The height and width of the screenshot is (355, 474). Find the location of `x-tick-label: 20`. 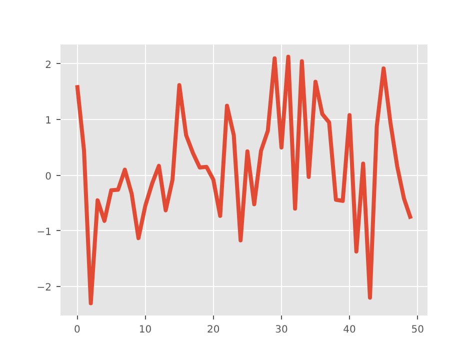

x-tick-label: 20 is located at coordinates (213, 330).